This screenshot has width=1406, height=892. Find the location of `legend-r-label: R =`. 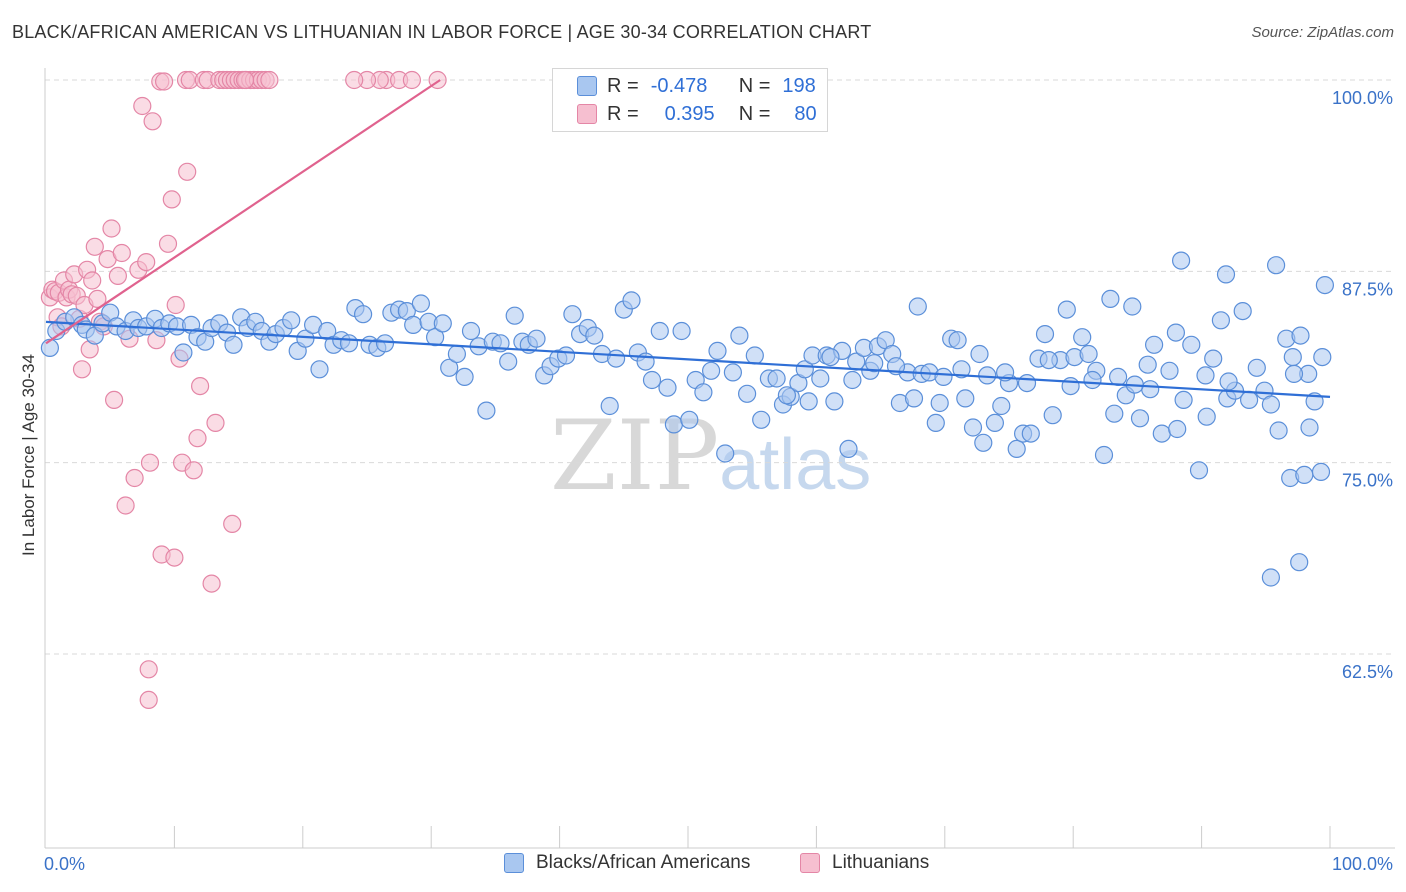

legend-r-label: R = is located at coordinates (623, 85).